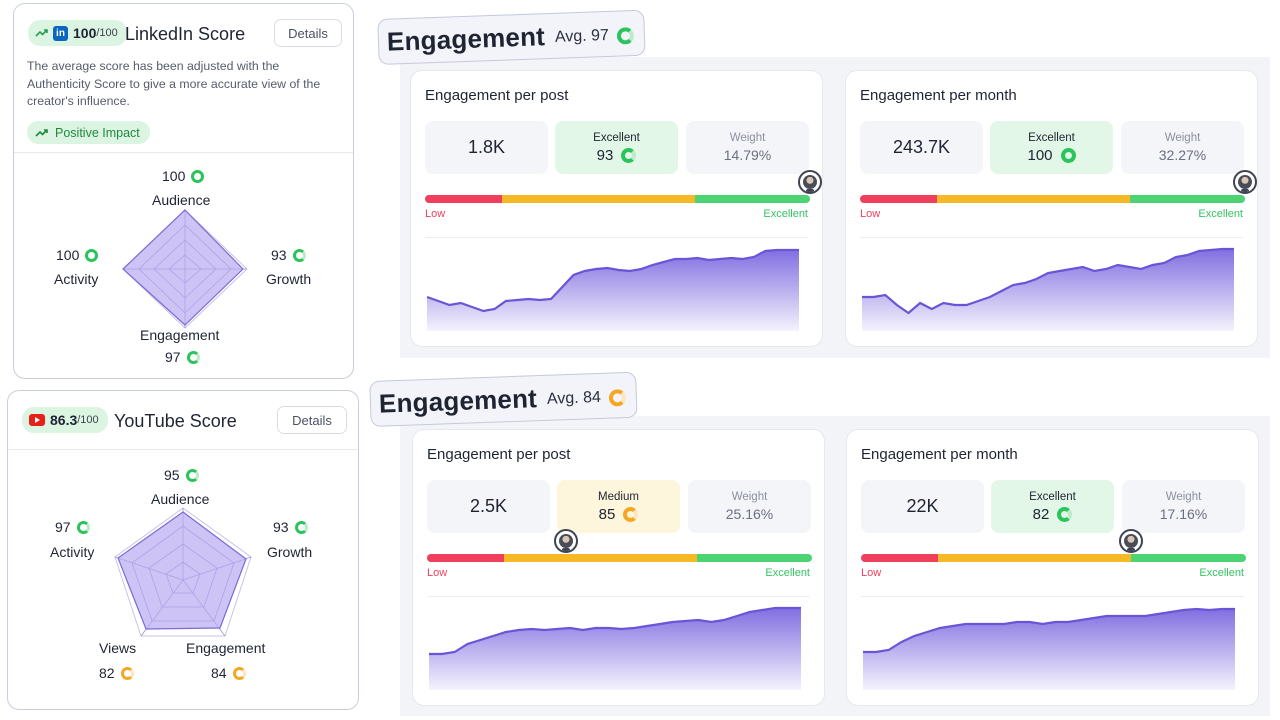 The image size is (1280, 720). What do you see at coordinates (116, 673) in the screenshot?
I see `youtube-views-value: 82` at bounding box center [116, 673].